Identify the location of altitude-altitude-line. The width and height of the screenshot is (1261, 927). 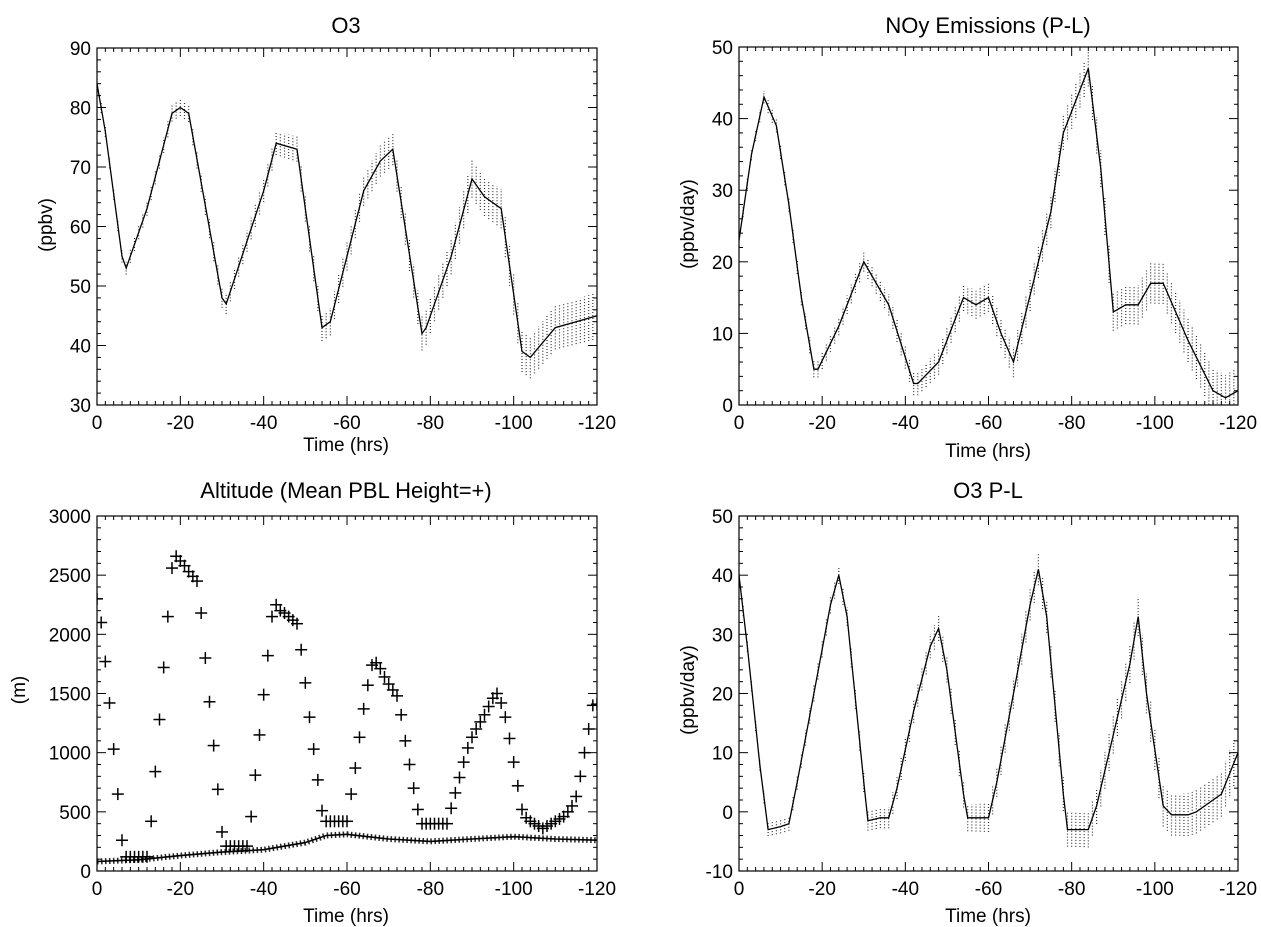
(347, 848).